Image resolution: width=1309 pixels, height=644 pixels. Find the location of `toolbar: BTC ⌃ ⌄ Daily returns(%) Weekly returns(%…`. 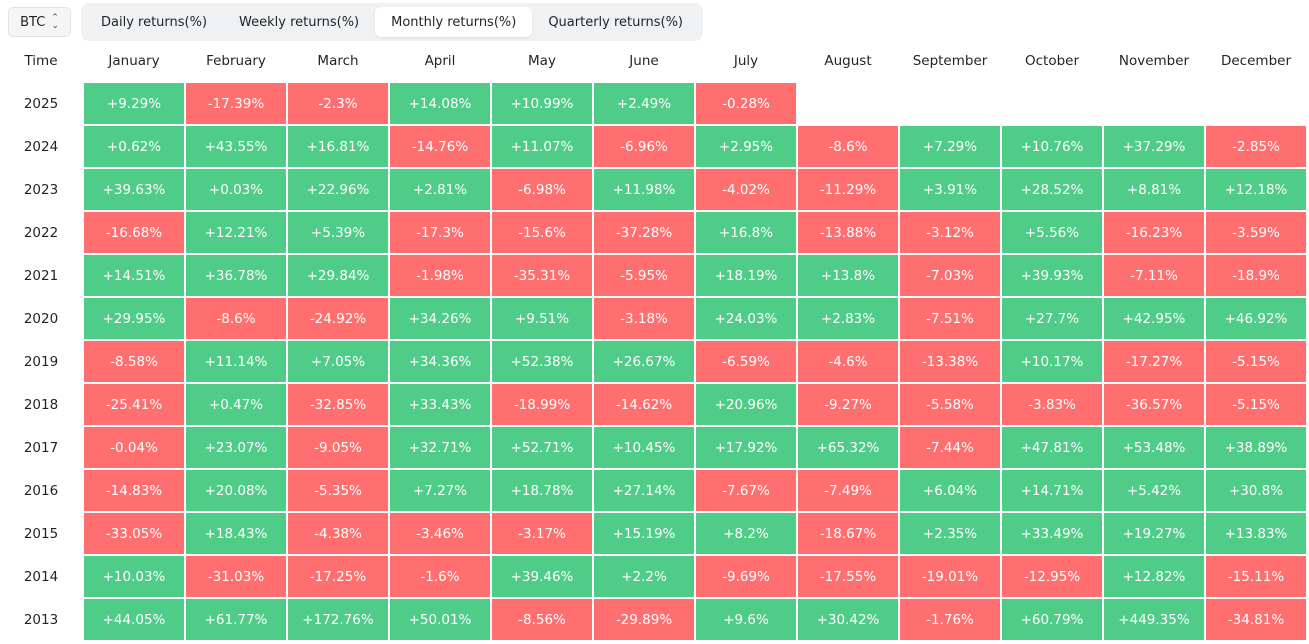

toolbar: BTC ⌃ ⌄ Daily returns(%) Weekly returns(%… is located at coordinates (356, 22).